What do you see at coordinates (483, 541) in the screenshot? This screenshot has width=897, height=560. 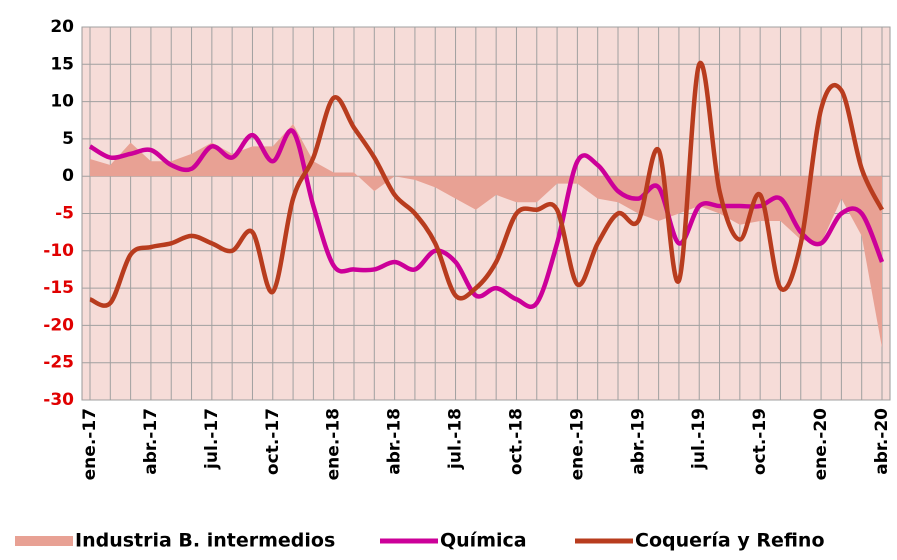 I see `legend-label: Química` at bounding box center [483, 541].